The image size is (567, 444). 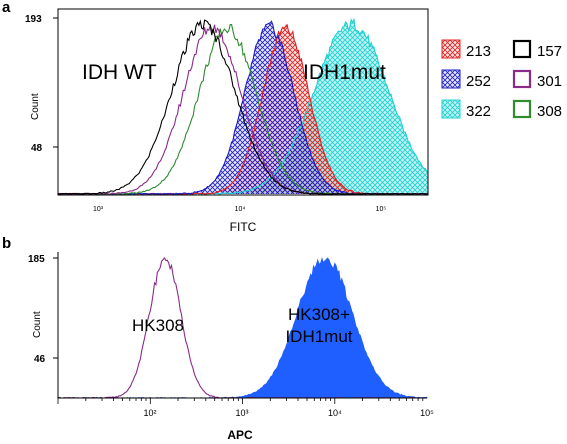 I want to click on panel-b-xlabel: APC, so click(x=240, y=435).